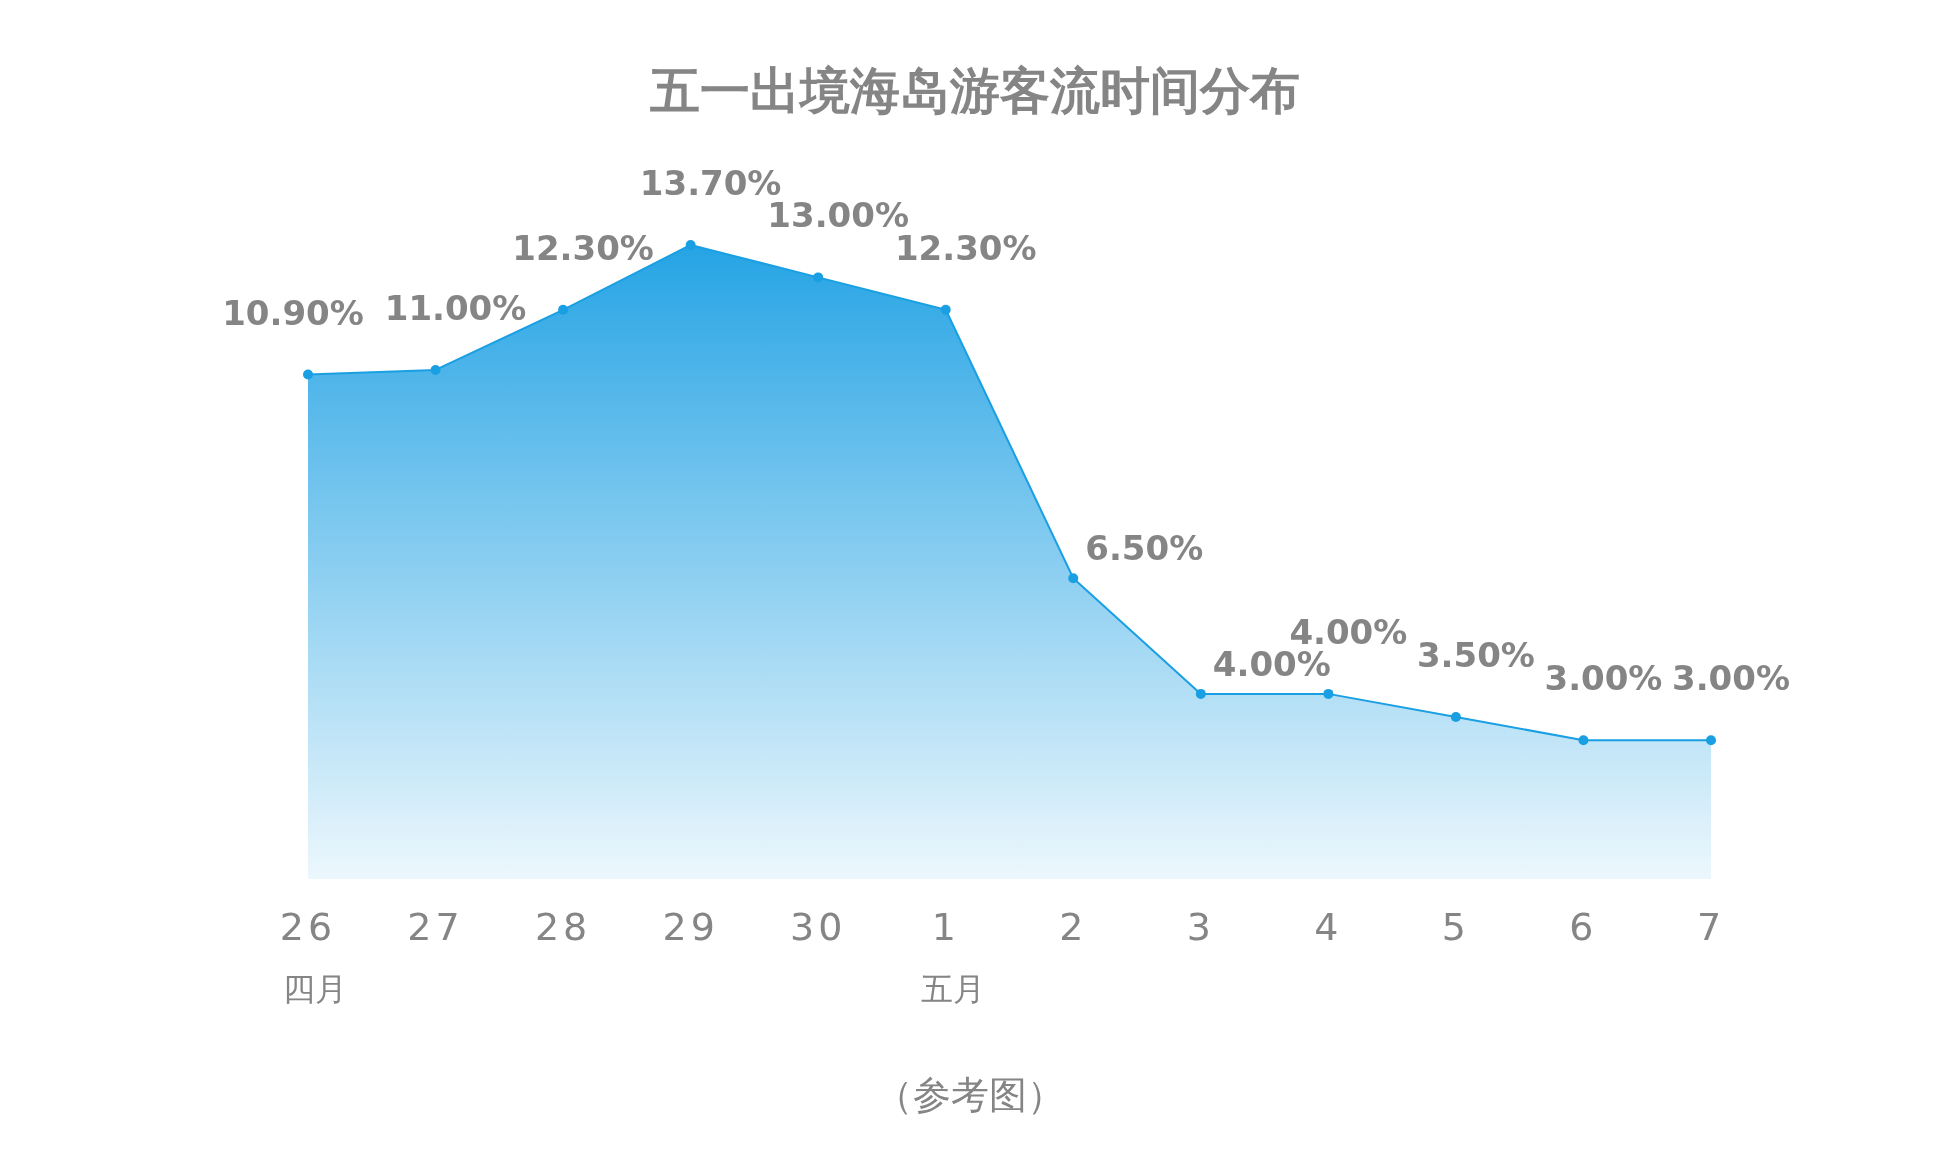  I want to click on x-tick-label: 29, so click(690, 927).